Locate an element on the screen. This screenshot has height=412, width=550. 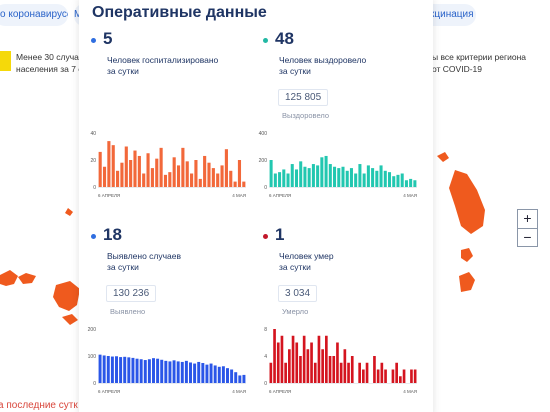
map-region-west is located at coordinates (41, 265).